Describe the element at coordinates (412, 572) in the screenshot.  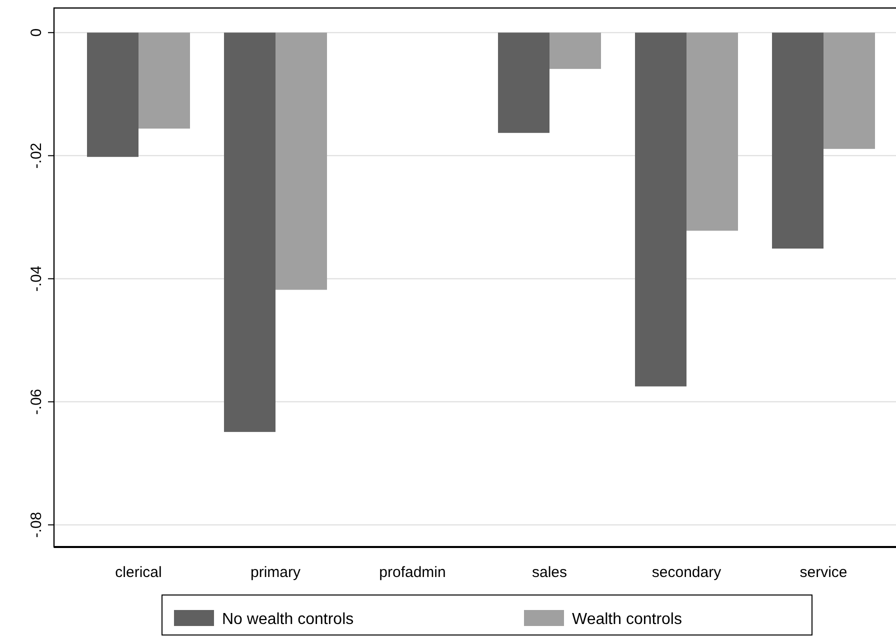
I see `x-tick-label: profadmin` at that location.